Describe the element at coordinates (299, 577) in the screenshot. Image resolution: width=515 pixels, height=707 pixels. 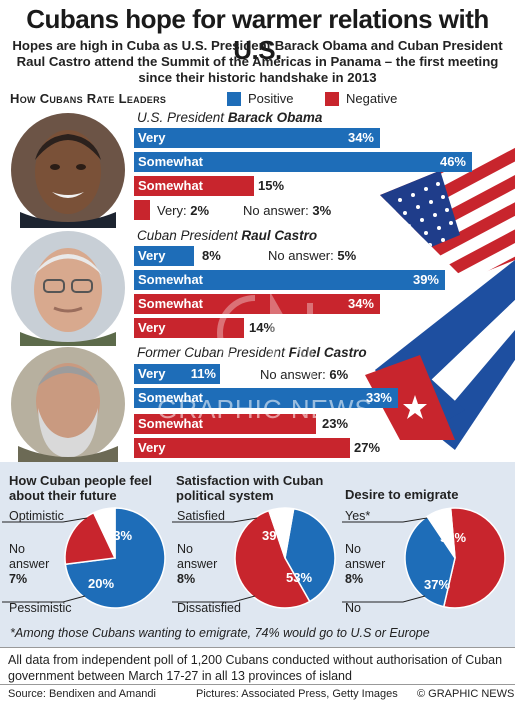
I see `politics-negative-value: 53%` at that location.